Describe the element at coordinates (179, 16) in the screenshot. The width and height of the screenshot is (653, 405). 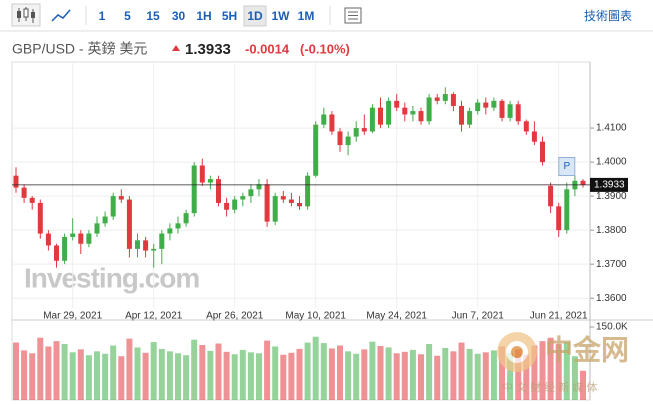
I see `interval-button: 30` at that location.